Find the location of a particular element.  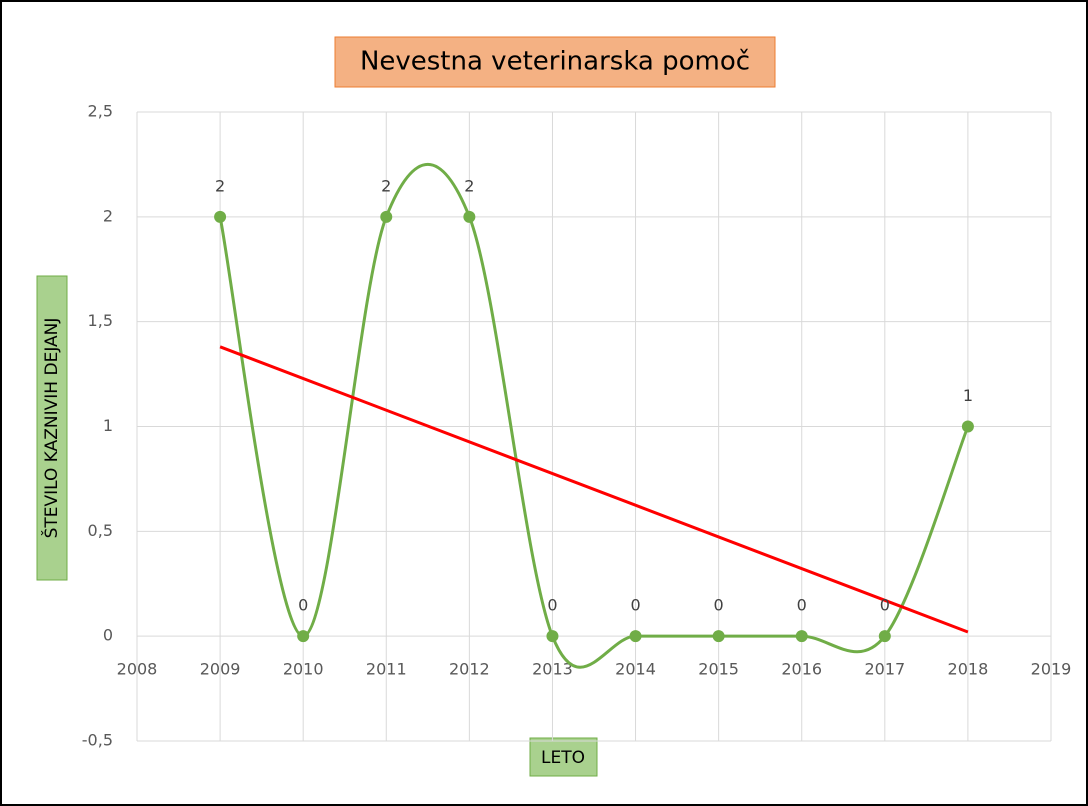

data-label: 1 is located at coordinates (968, 395).